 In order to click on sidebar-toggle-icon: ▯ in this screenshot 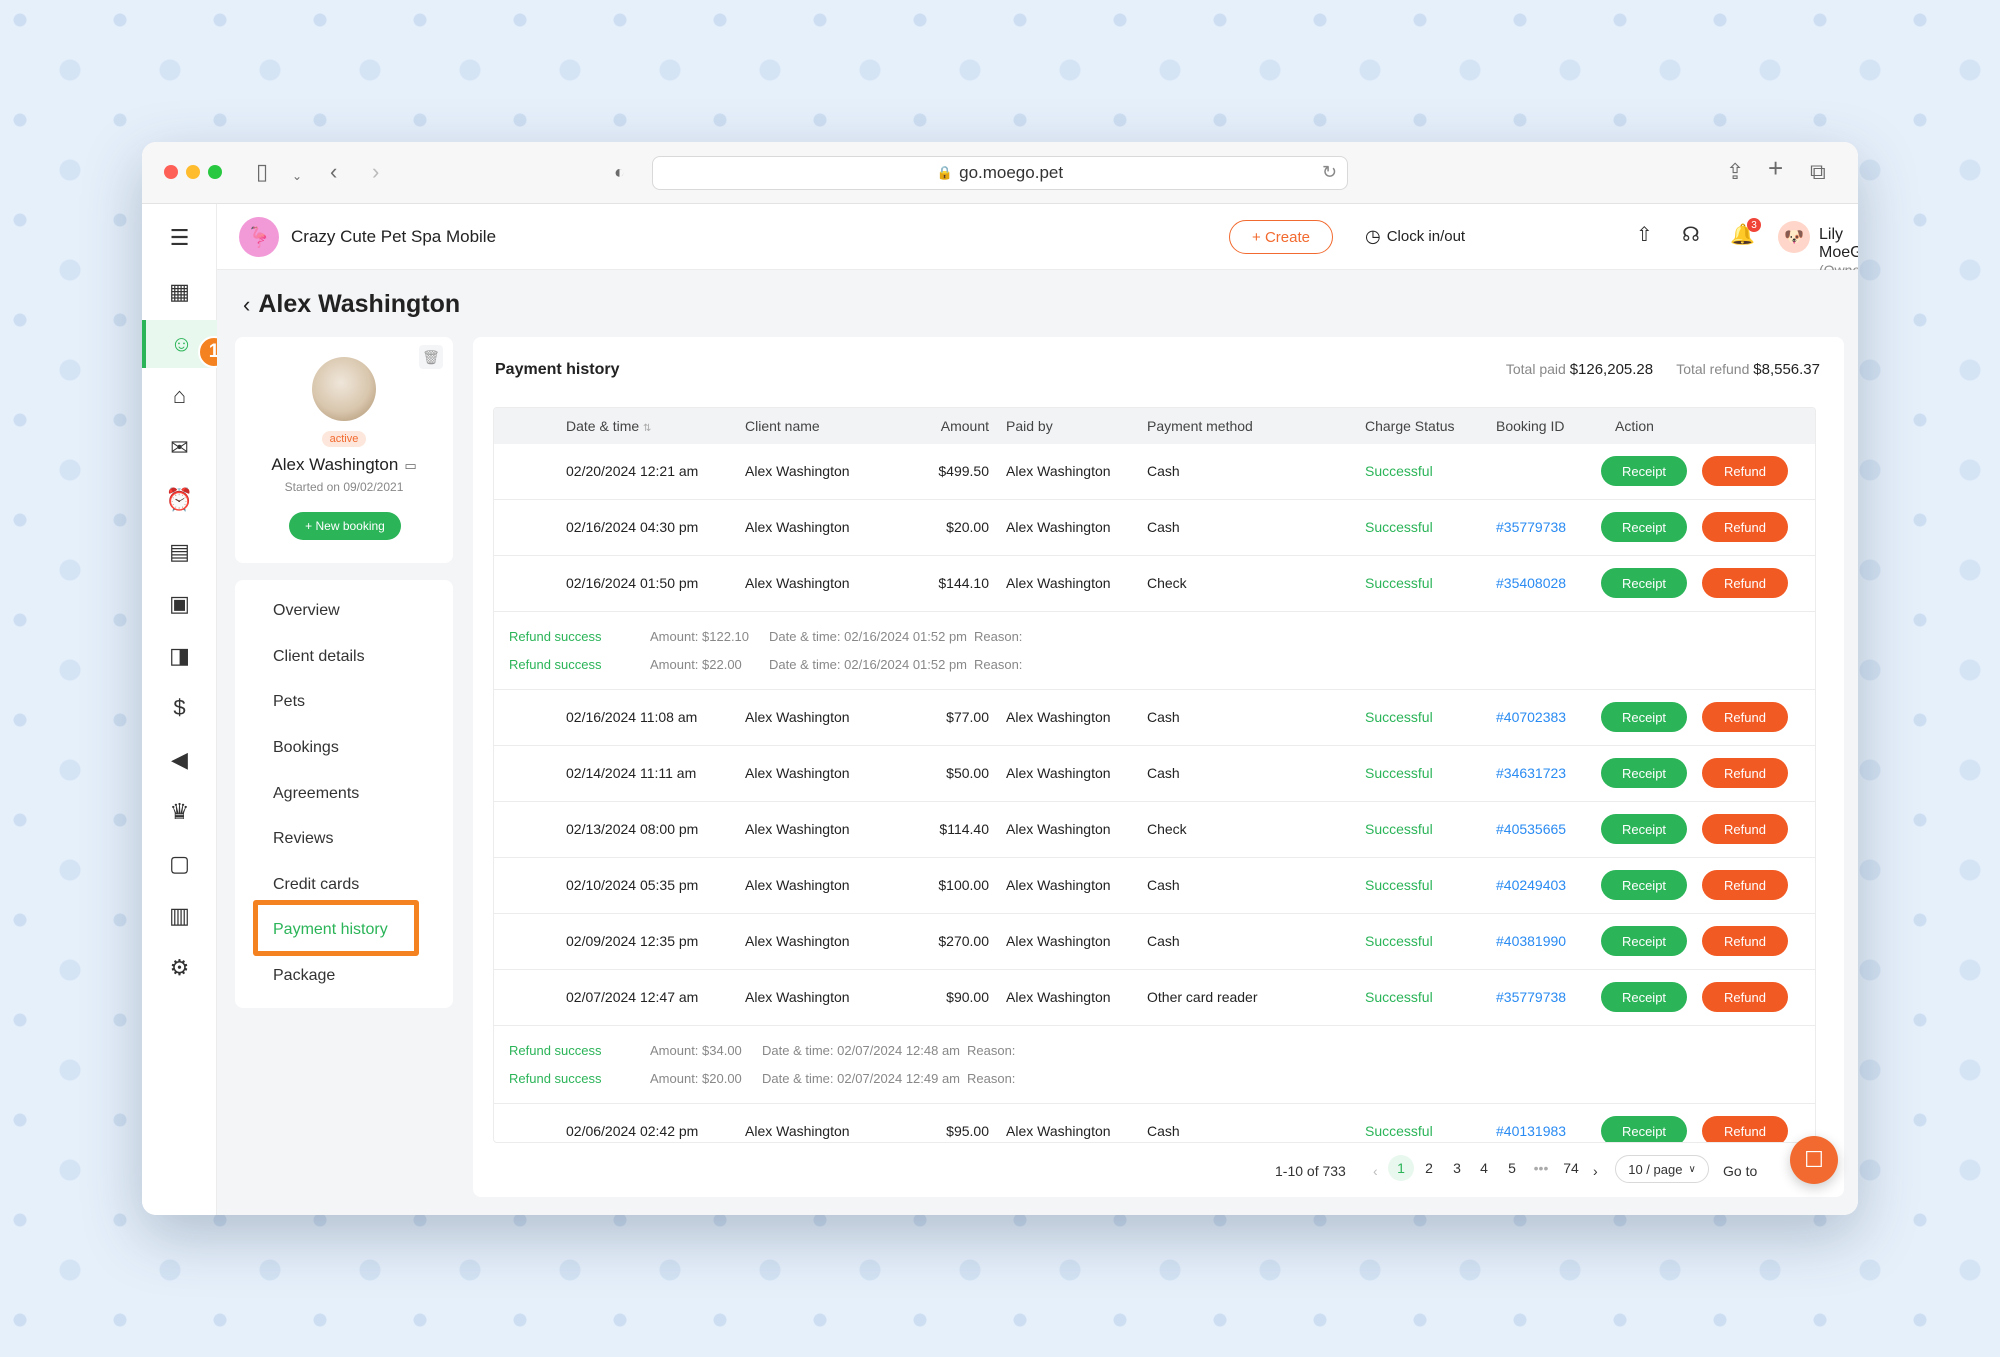, I will do `click(262, 171)`.